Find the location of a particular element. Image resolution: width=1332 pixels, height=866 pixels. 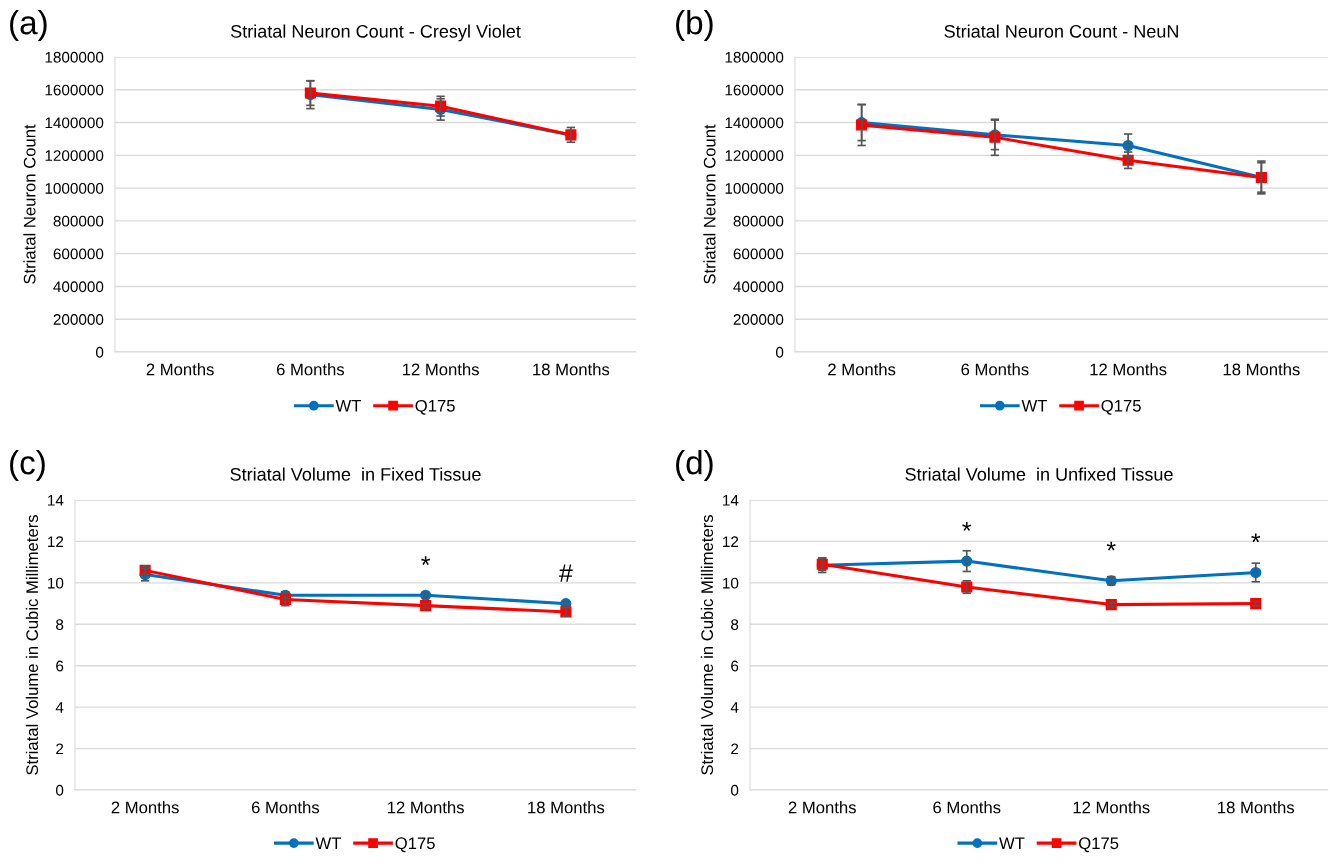

chart-title: Striatal Neuron Count - Cresyl Violet is located at coordinates (375, 33).